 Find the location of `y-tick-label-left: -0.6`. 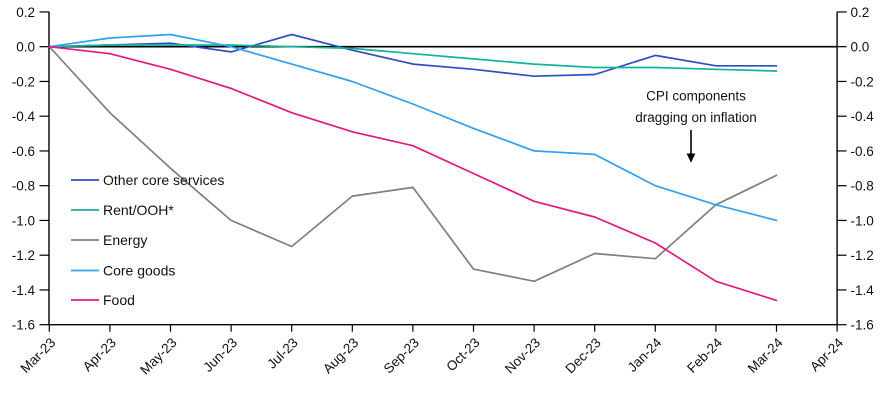

y-tick-label-left: -0.6 is located at coordinates (23, 151).